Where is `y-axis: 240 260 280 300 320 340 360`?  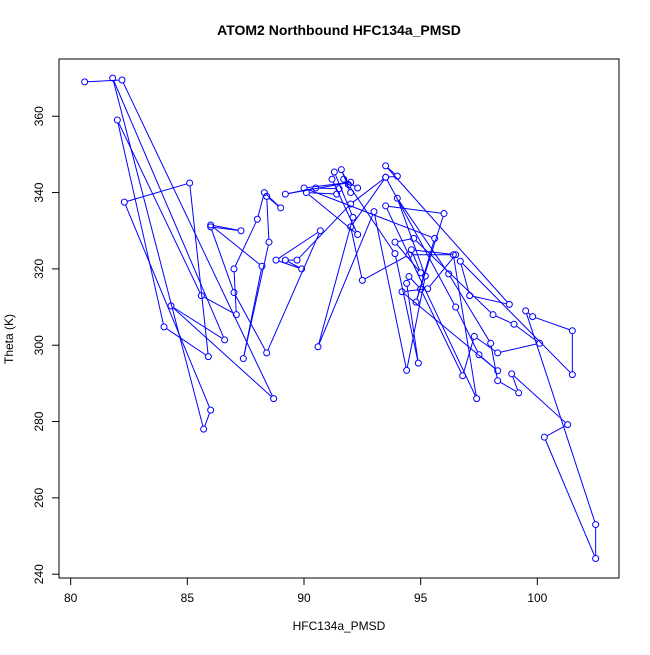 y-axis: 240 260 280 300 320 340 360 is located at coordinates (45, 345).